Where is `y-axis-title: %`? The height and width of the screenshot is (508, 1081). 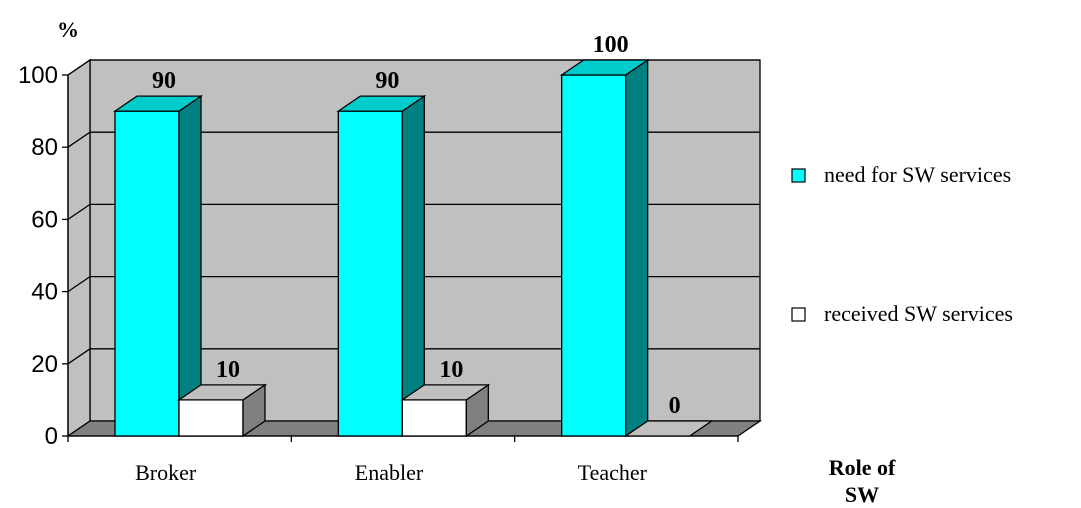
y-axis-title: % is located at coordinates (68, 29).